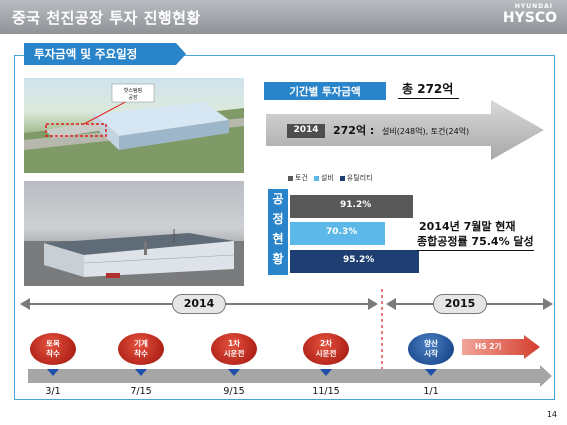  Describe the element at coordinates (234, 391) in the screenshot. I see `milestone-date: 9/15` at that location.